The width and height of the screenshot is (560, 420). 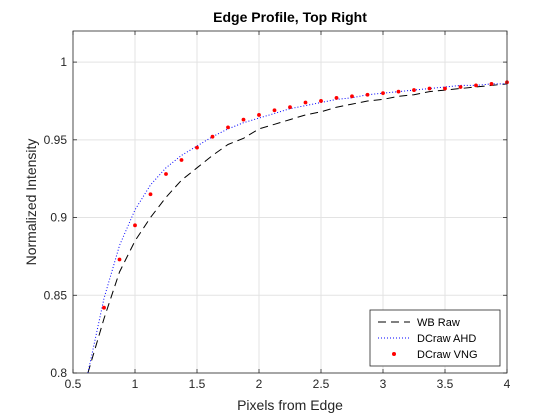 What do you see at coordinates (56, 140) in the screenshot?
I see `y-tick-label: 0.95` at bounding box center [56, 140].